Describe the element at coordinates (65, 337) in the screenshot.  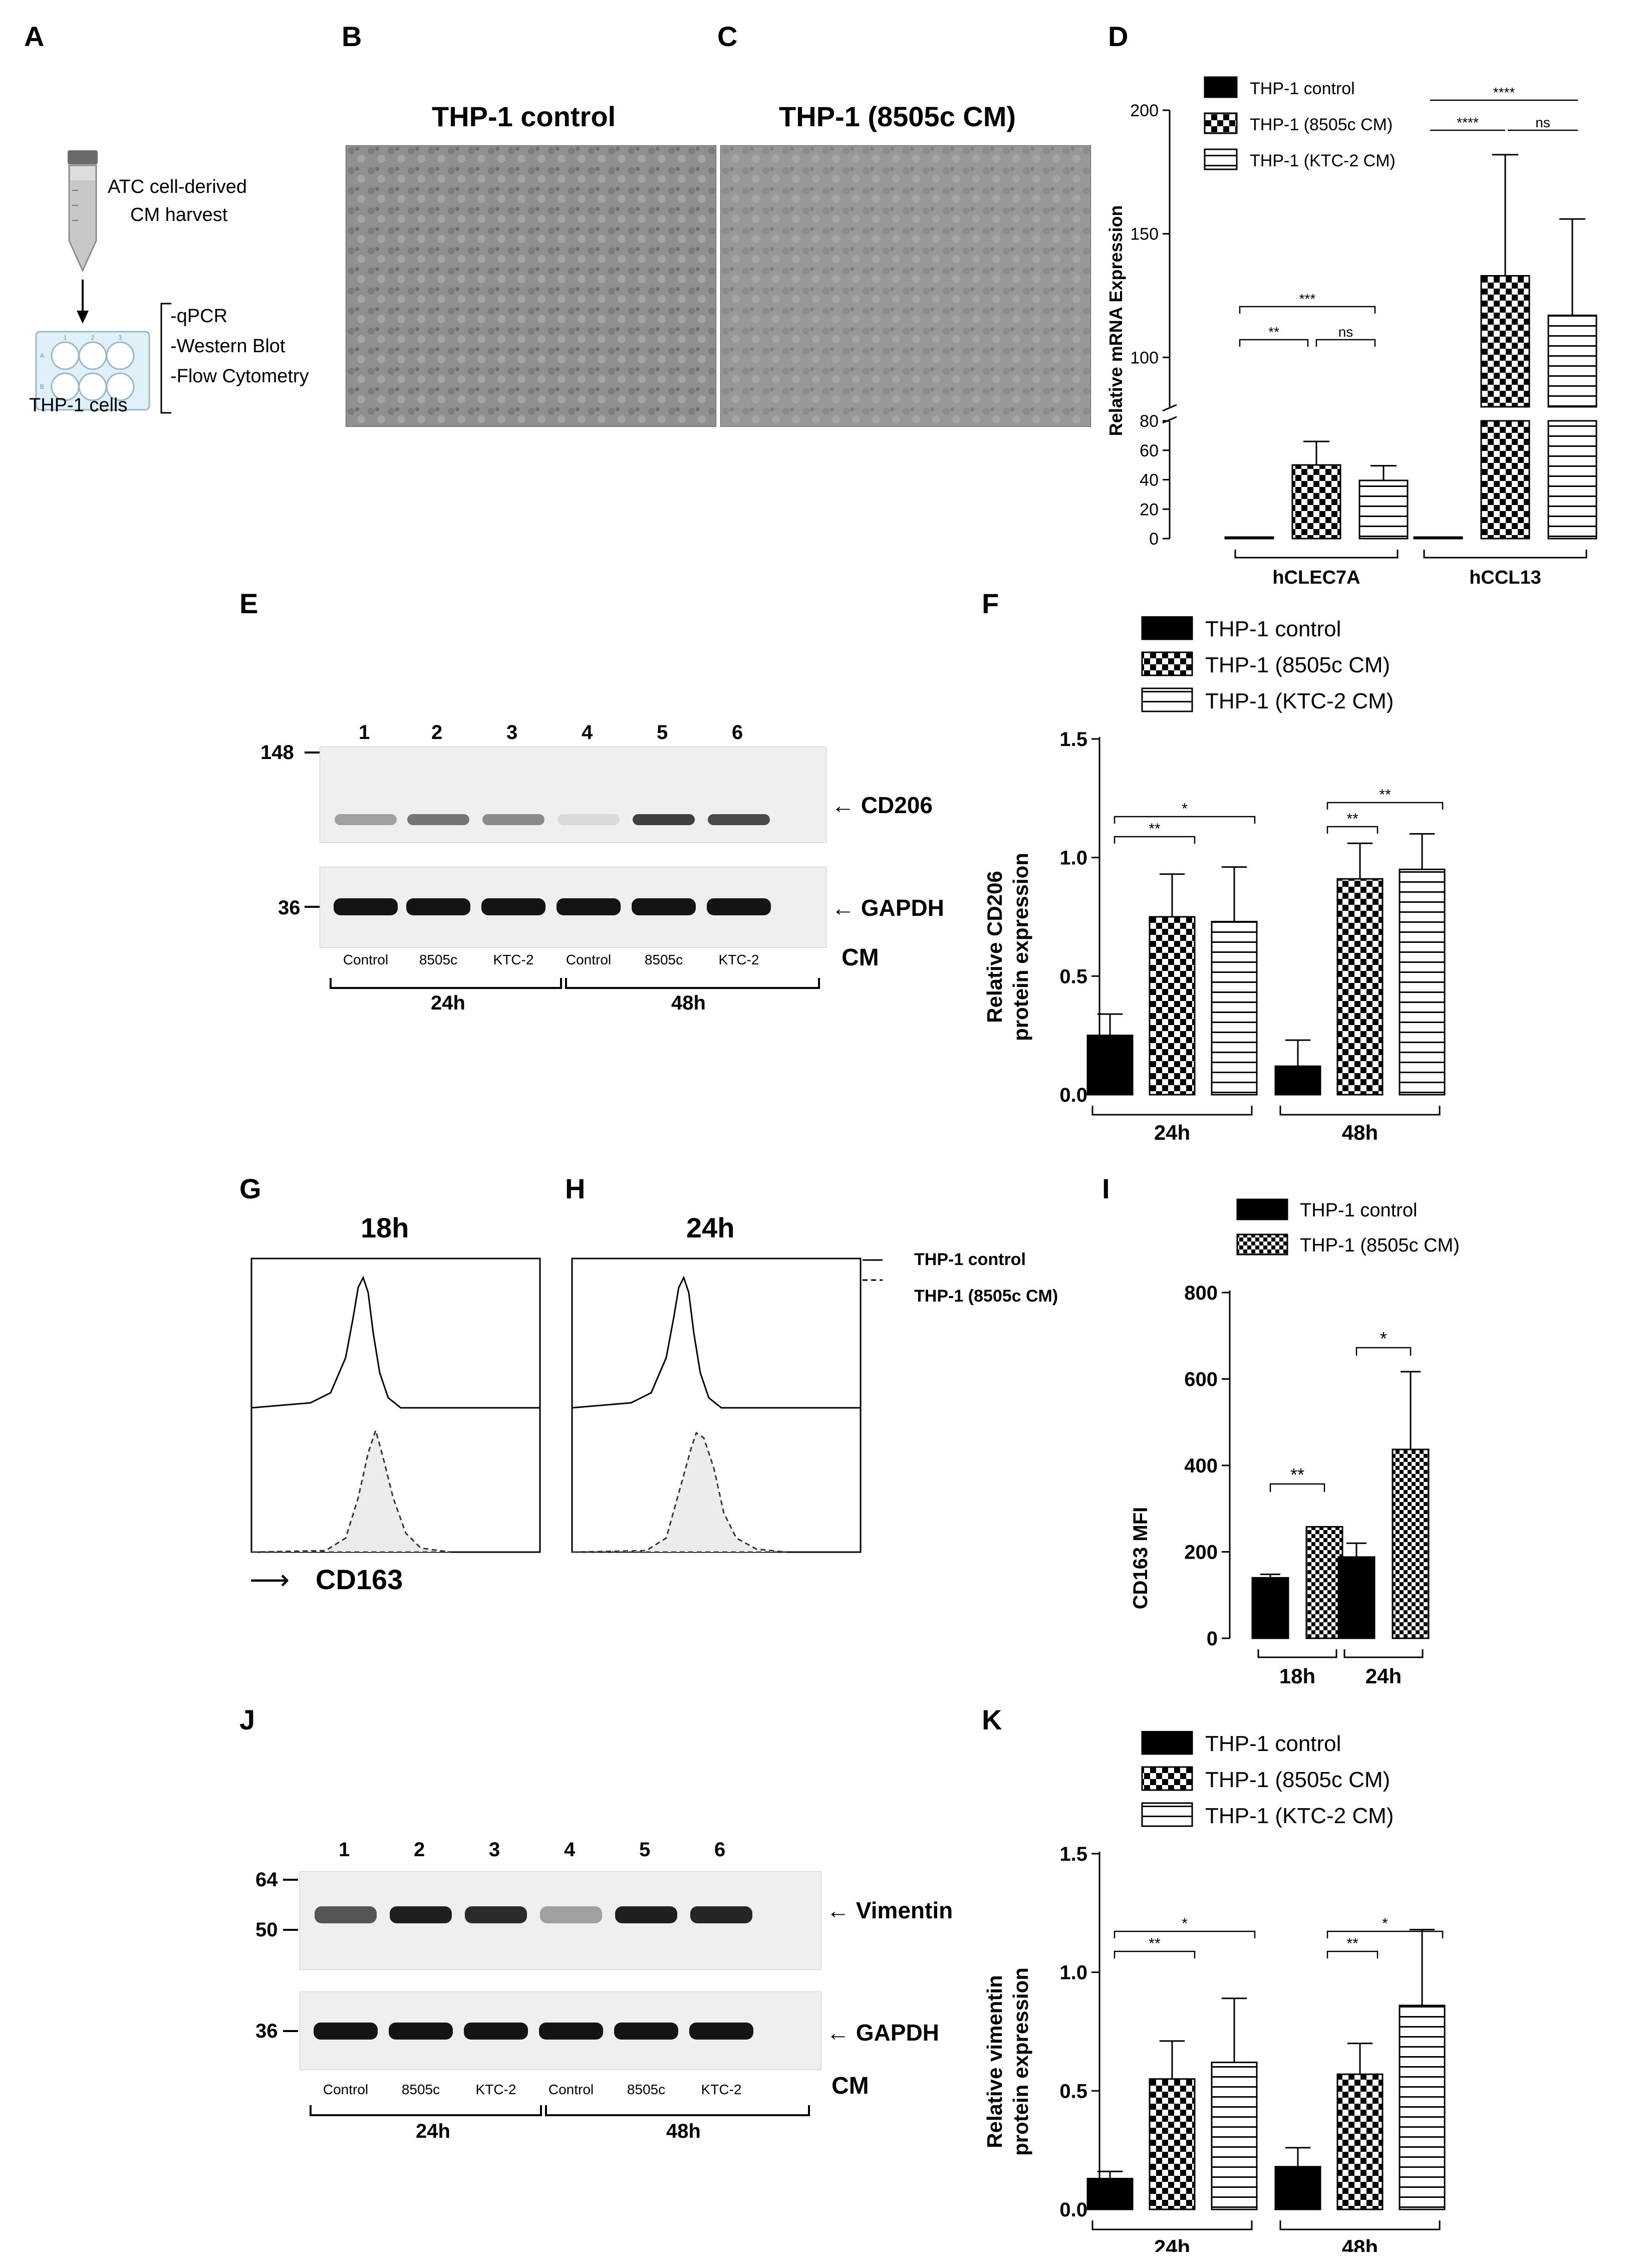
I see `plate-col-label: 1` at that location.